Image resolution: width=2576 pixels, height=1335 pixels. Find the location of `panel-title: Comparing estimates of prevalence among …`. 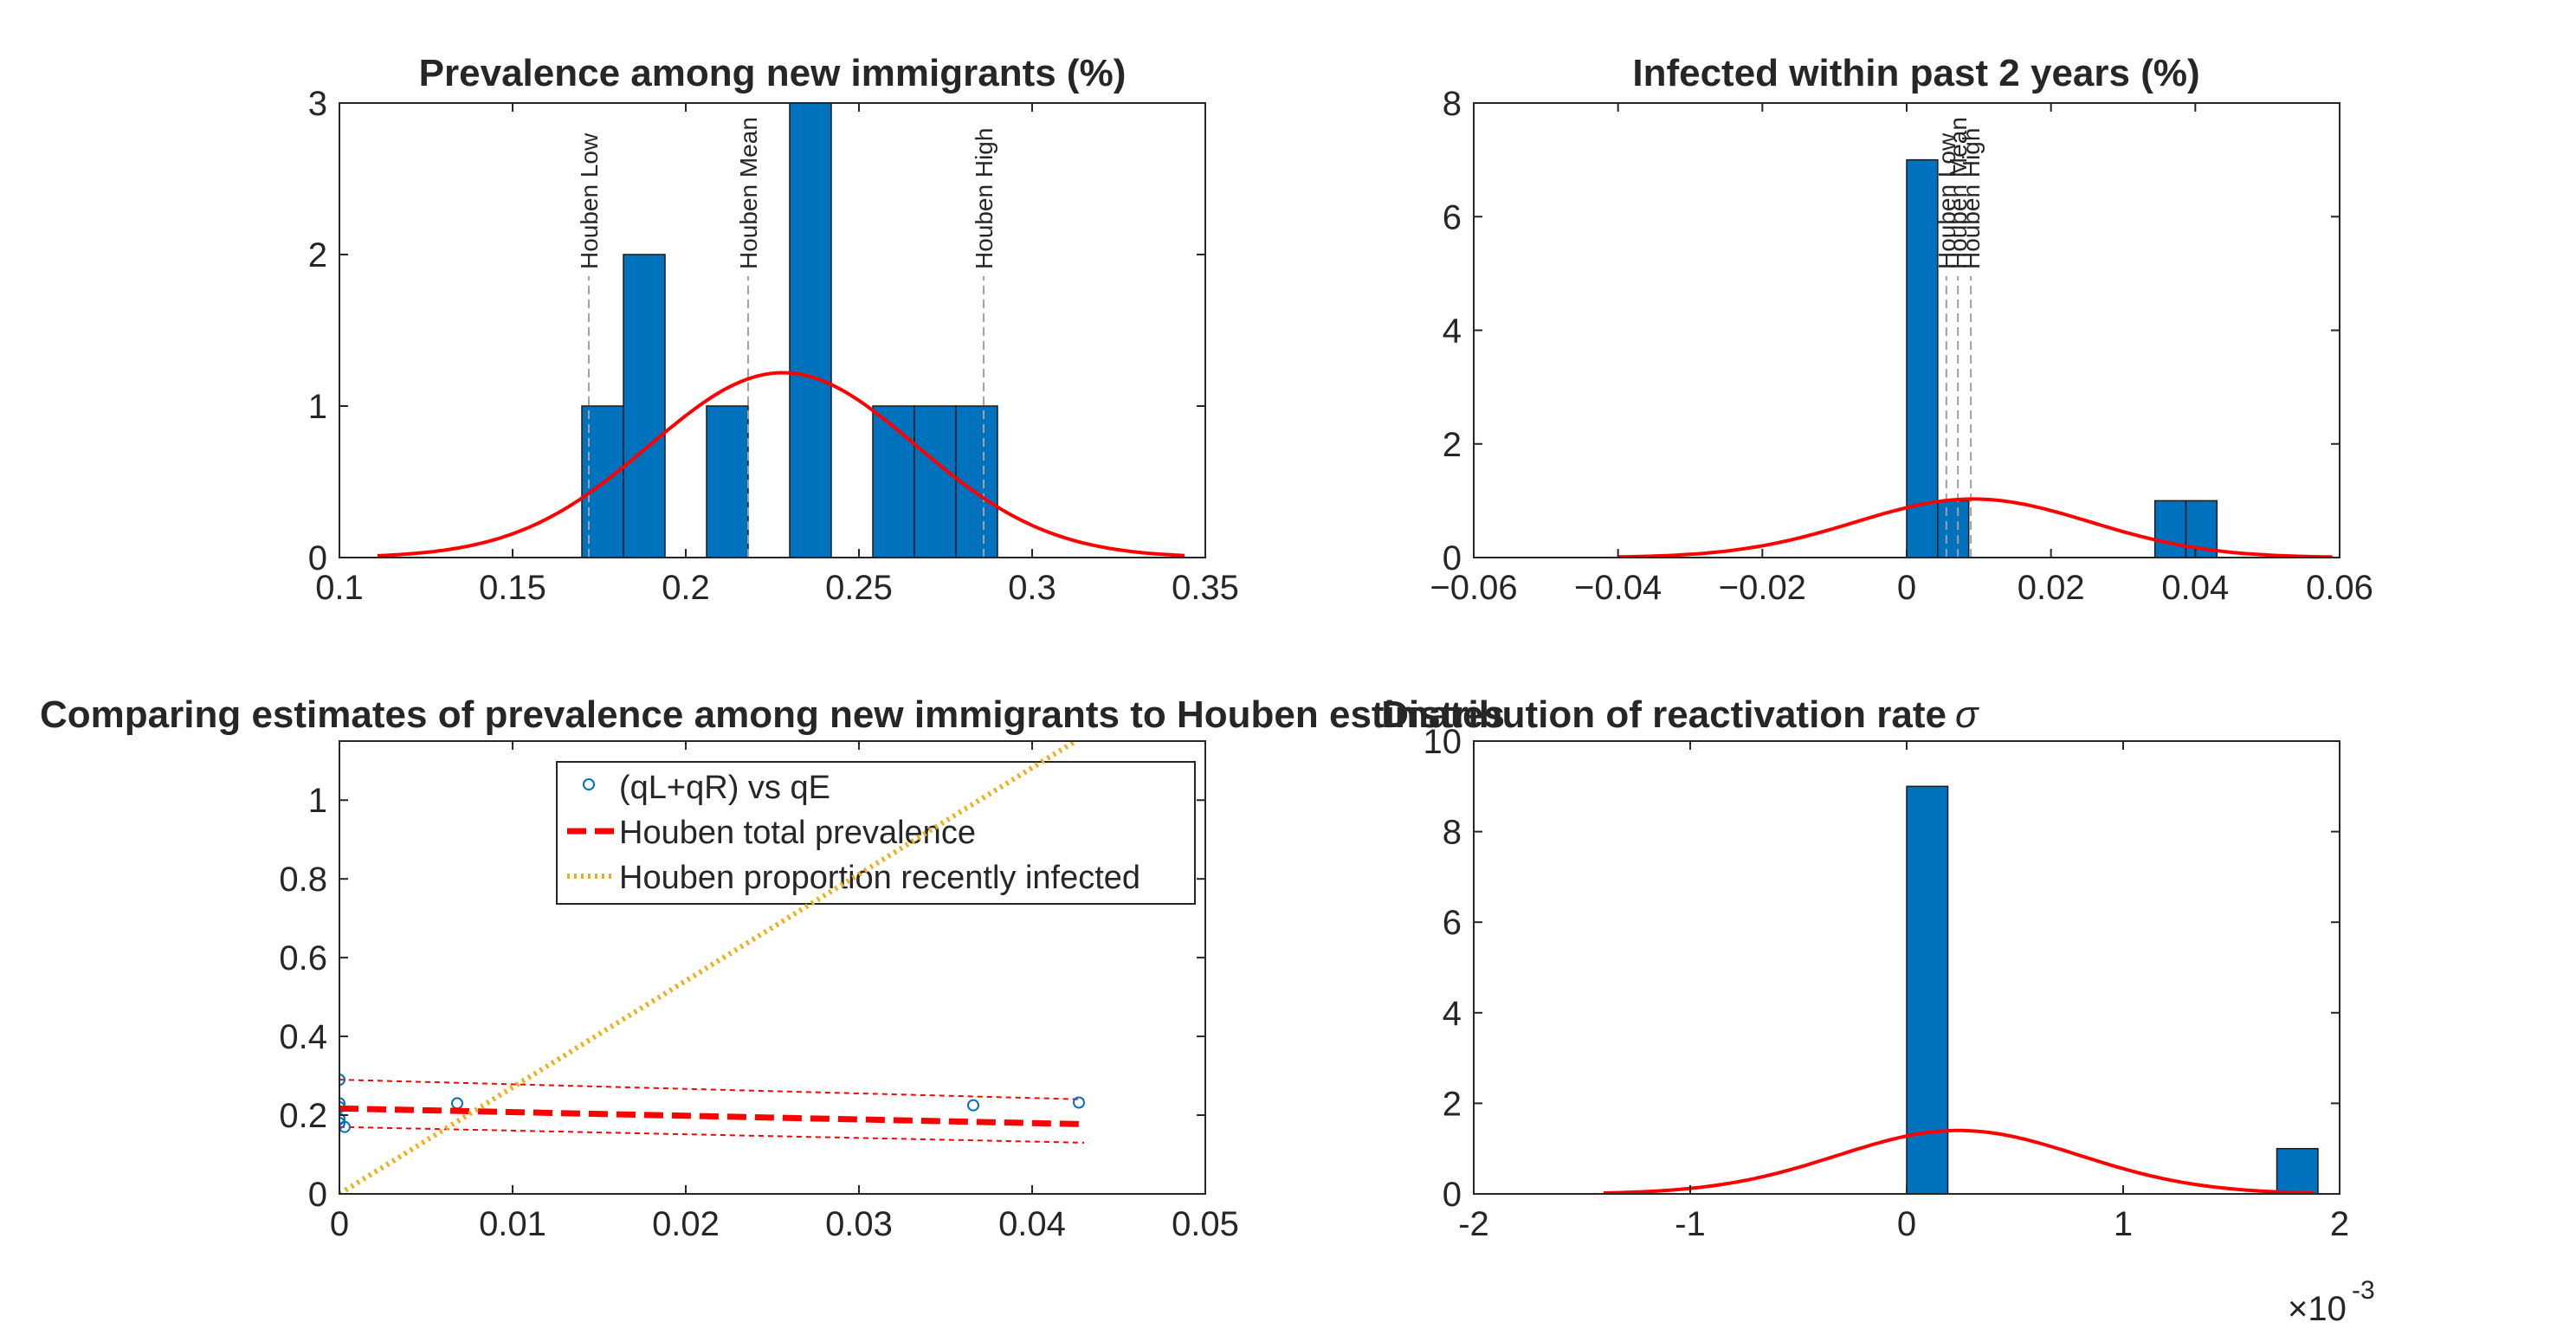

panel-title: Comparing estimates of prevalence among … is located at coordinates (772, 715).